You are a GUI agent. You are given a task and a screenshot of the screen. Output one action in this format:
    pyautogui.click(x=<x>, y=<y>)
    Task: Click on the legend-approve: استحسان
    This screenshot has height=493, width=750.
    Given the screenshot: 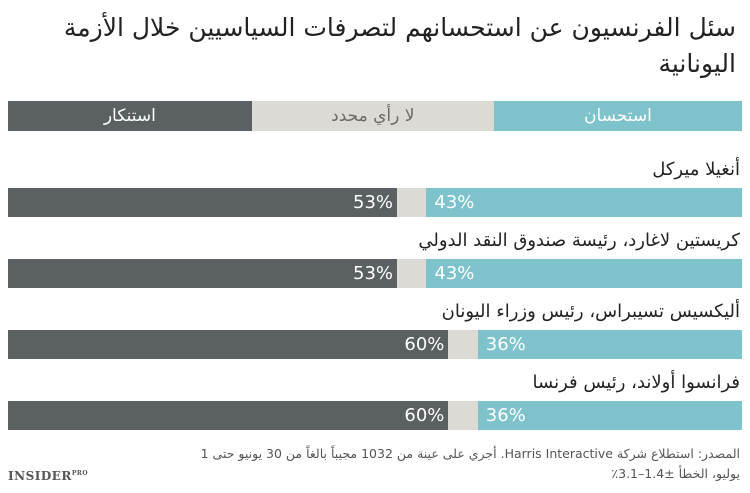 What is the action you would take?
    pyautogui.click(x=617, y=116)
    